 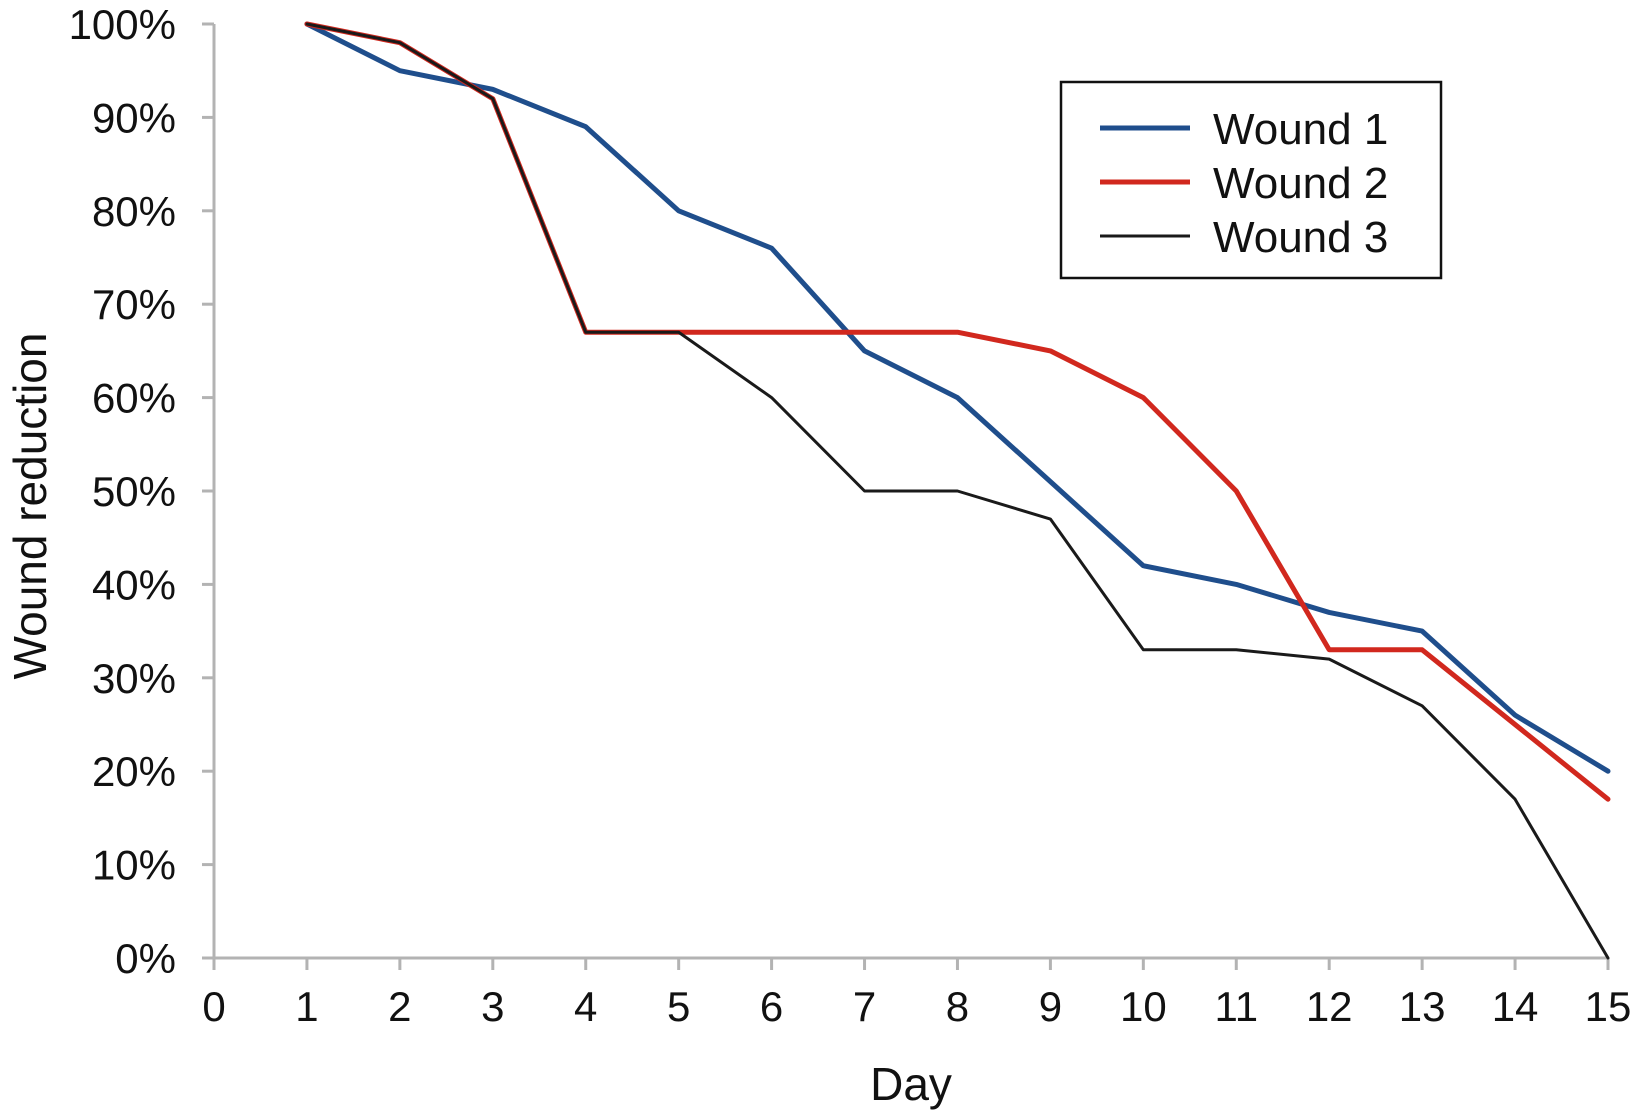 What do you see at coordinates (1515, 1006) in the screenshot?
I see `x-tick-label: 14` at bounding box center [1515, 1006].